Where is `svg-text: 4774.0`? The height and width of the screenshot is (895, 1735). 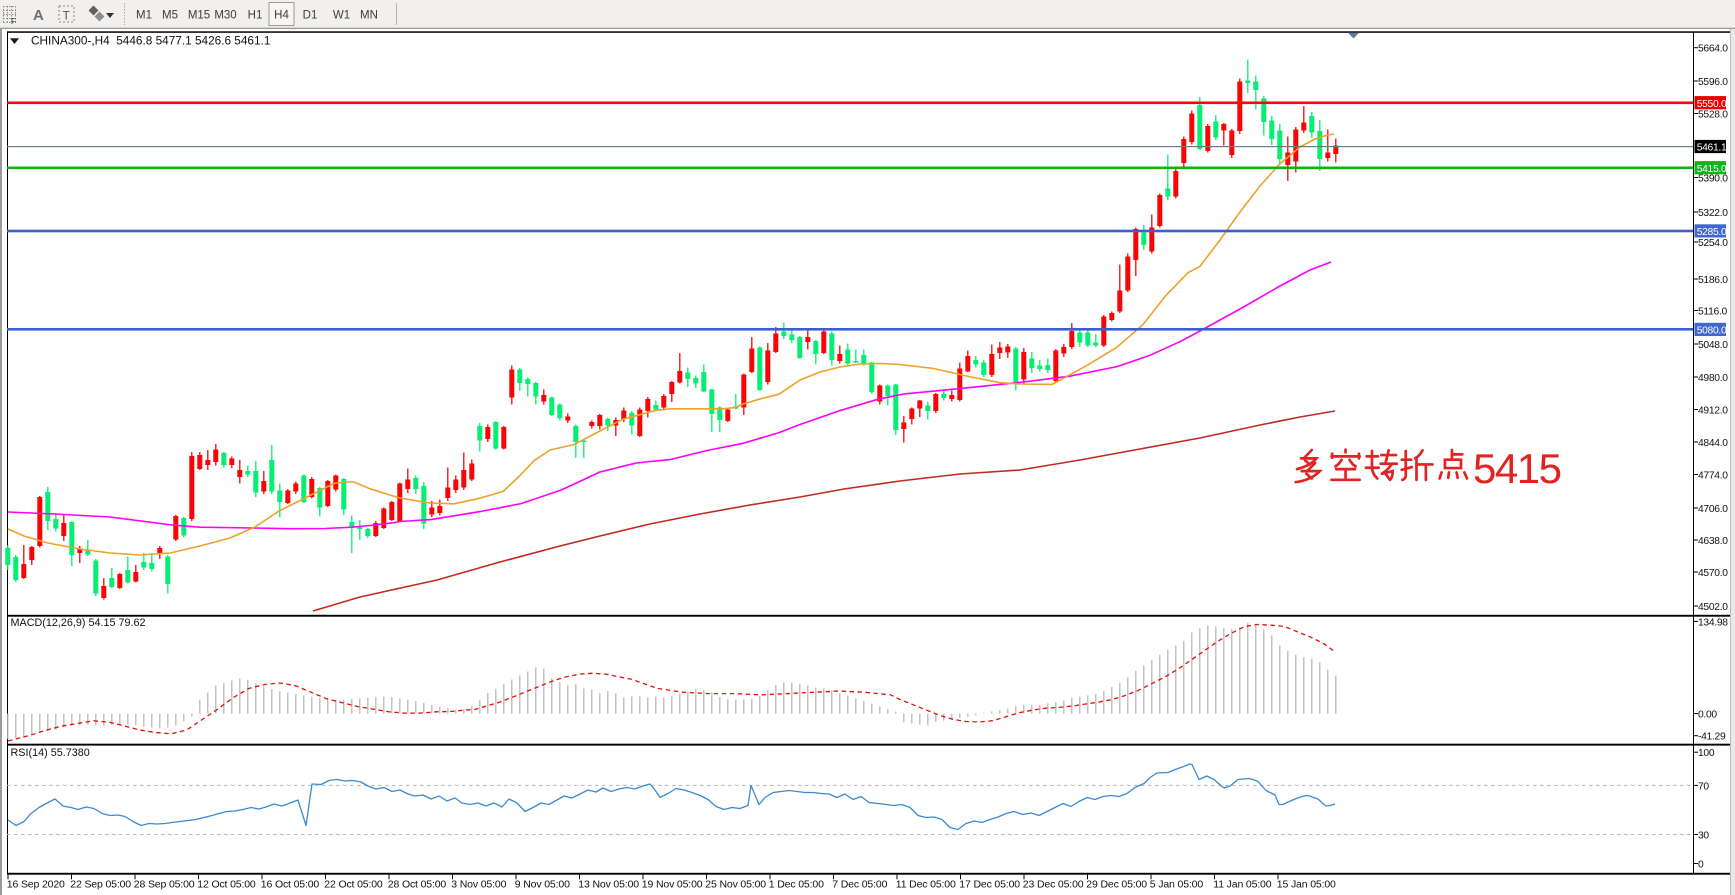 svg-text: 4774.0 is located at coordinates (1713, 476).